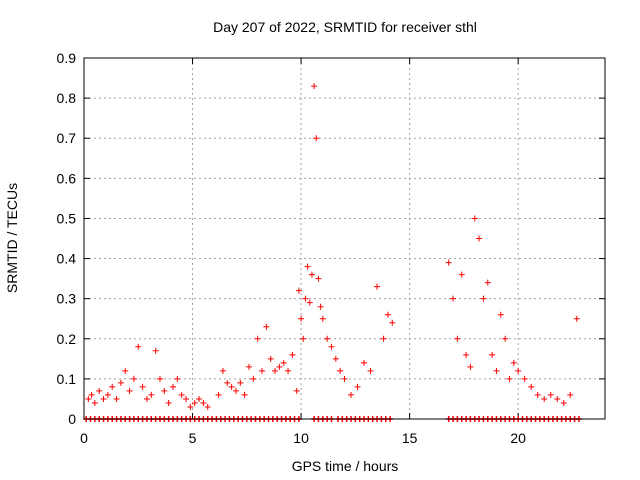 This screenshot has height=480, width=640. I want to click on y-tick-label: 0.5, so click(67, 218).